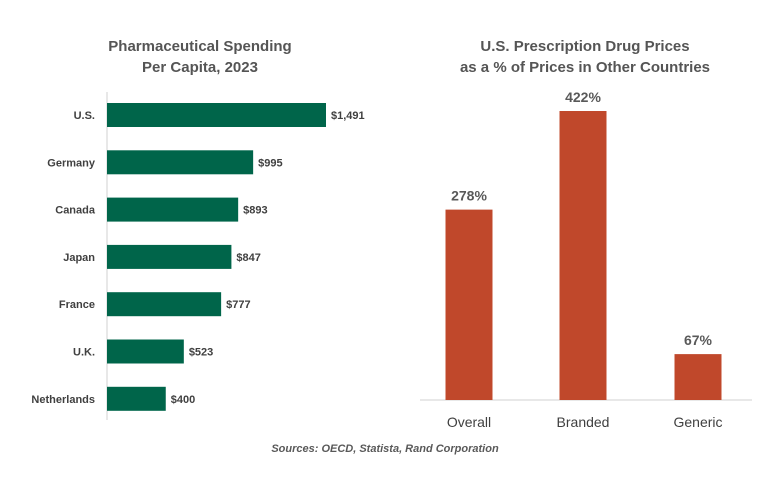 This screenshot has height=489, width=770. Describe the element at coordinates (248, 258) in the screenshot. I see `data-label: $847` at that location.